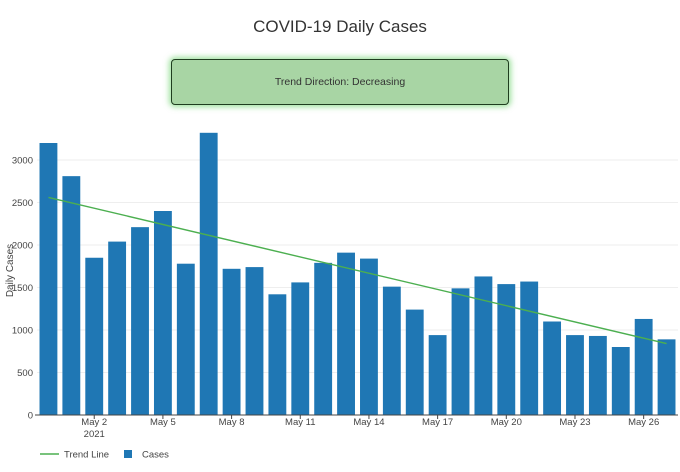 The image size is (680, 472). Describe the element at coordinates (300, 422) in the screenshot. I see `x-tick-label: May 11` at that location.